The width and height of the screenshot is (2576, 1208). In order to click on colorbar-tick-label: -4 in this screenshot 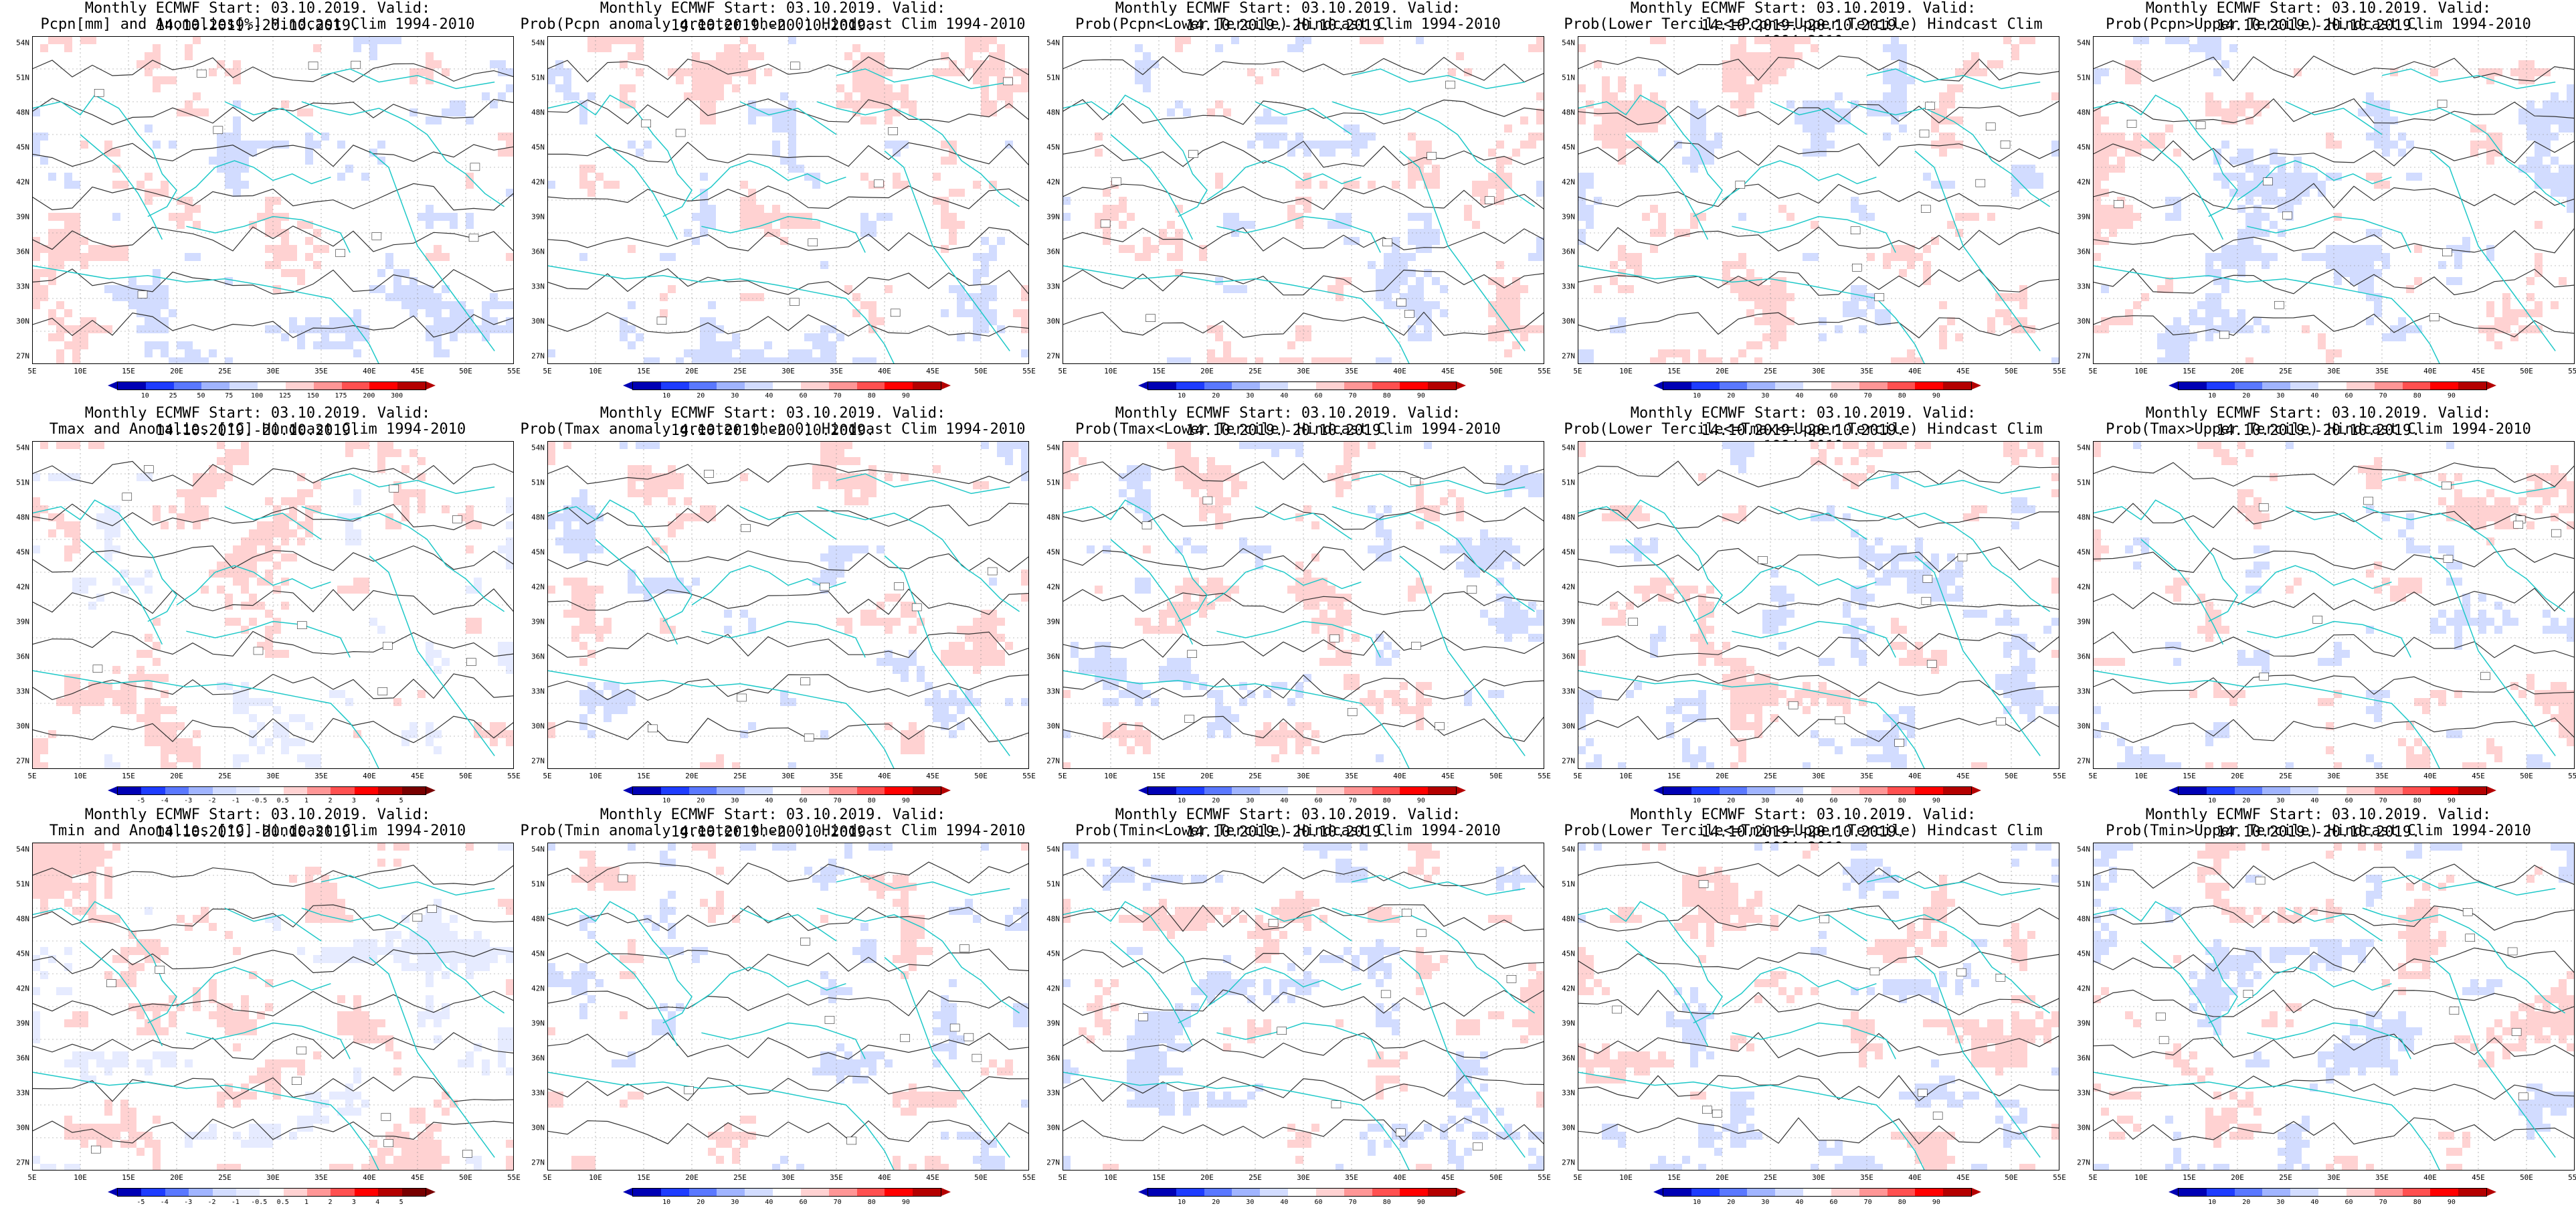, I will do `click(165, 1202)`.